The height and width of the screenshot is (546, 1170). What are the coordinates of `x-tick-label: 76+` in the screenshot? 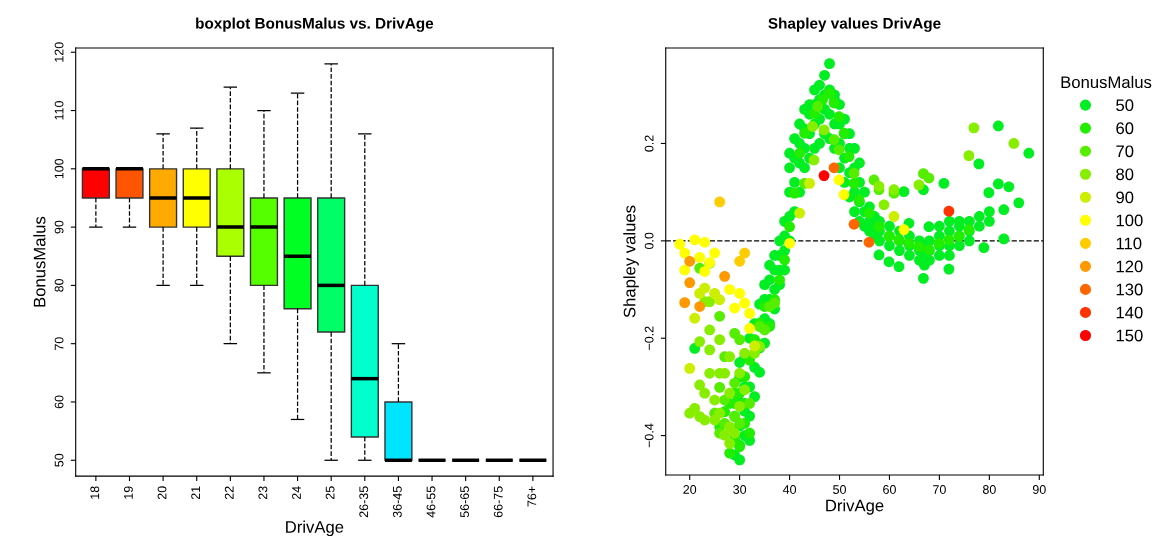 It's located at (532, 496).